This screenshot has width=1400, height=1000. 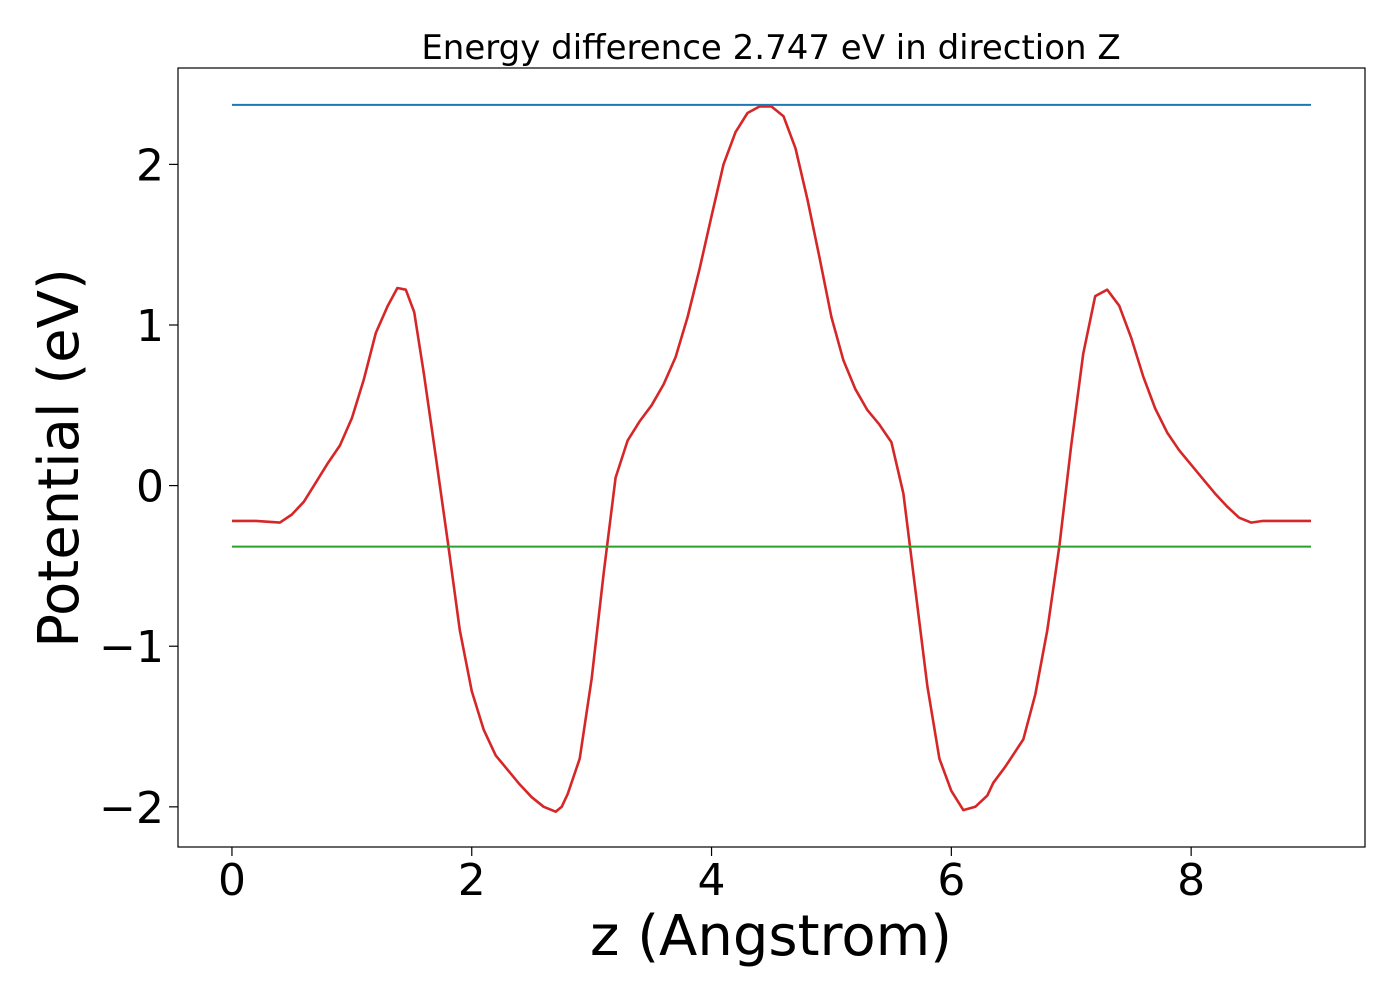 What do you see at coordinates (131, 647) in the screenshot?
I see `y-tick-label: −1` at bounding box center [131, 647].